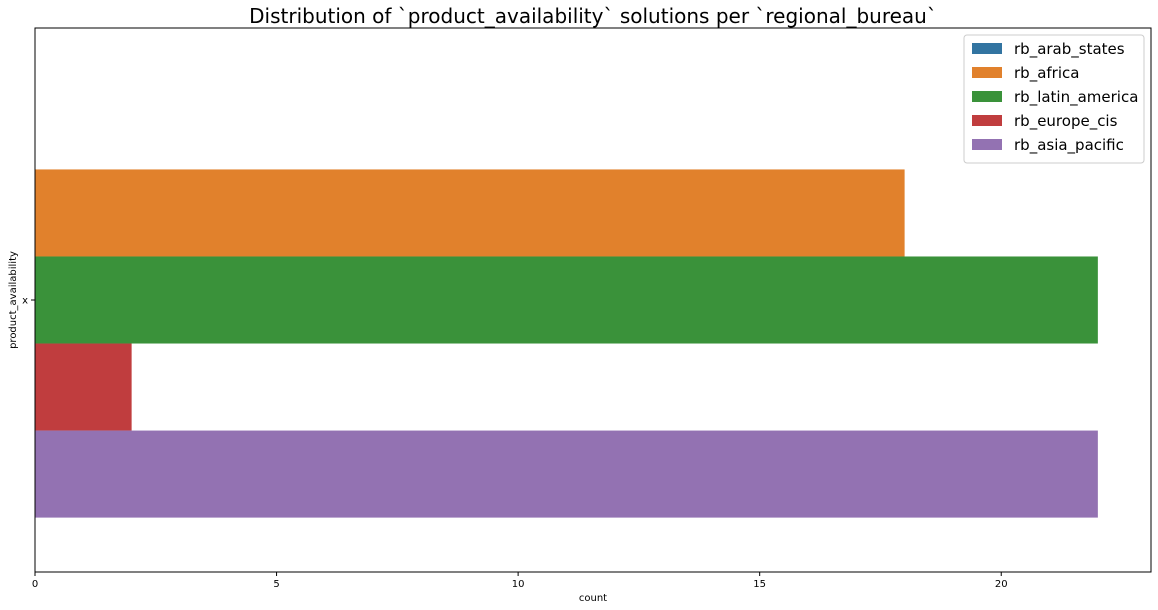 The height and width of the screenshot is (610, 1158). I want to click on y-axis-ticks: x, so click(28, 301).